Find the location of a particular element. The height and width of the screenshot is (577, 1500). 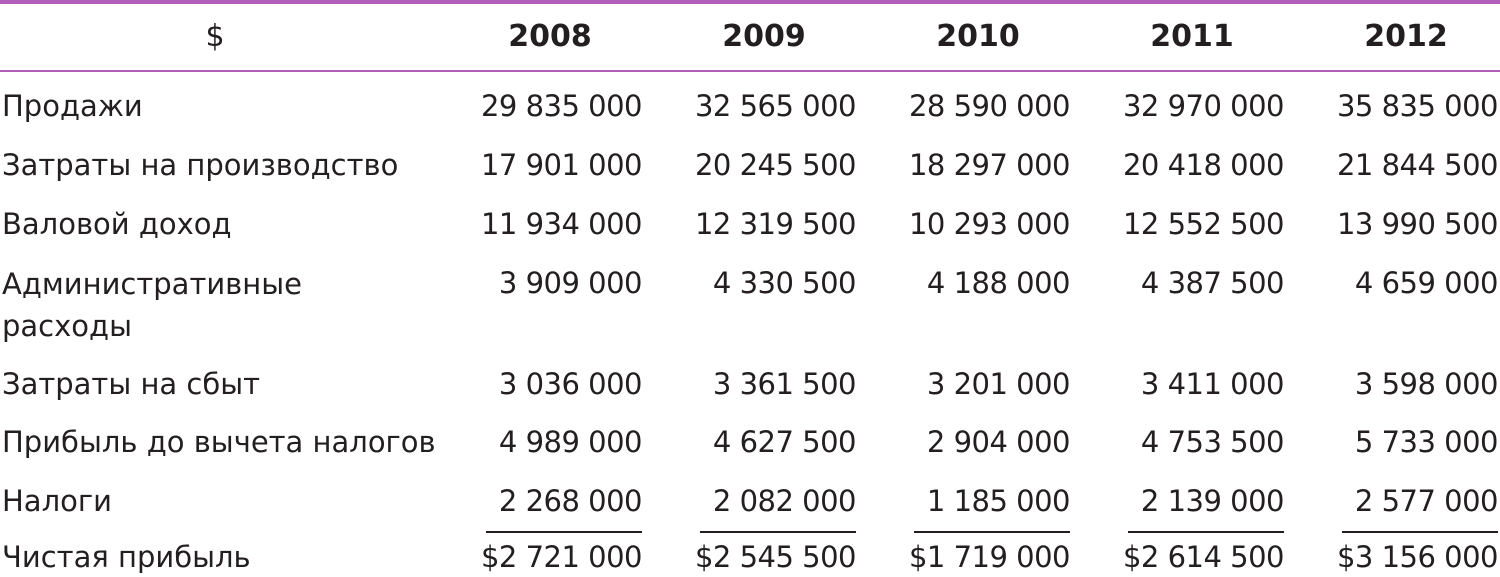

row-label: Затраты на производство is located at coordinates (200, 165).